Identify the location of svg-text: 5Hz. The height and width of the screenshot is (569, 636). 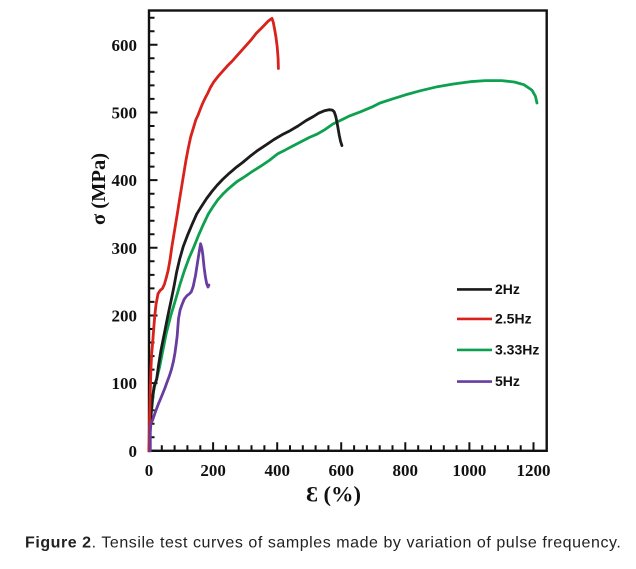
(507, 381).